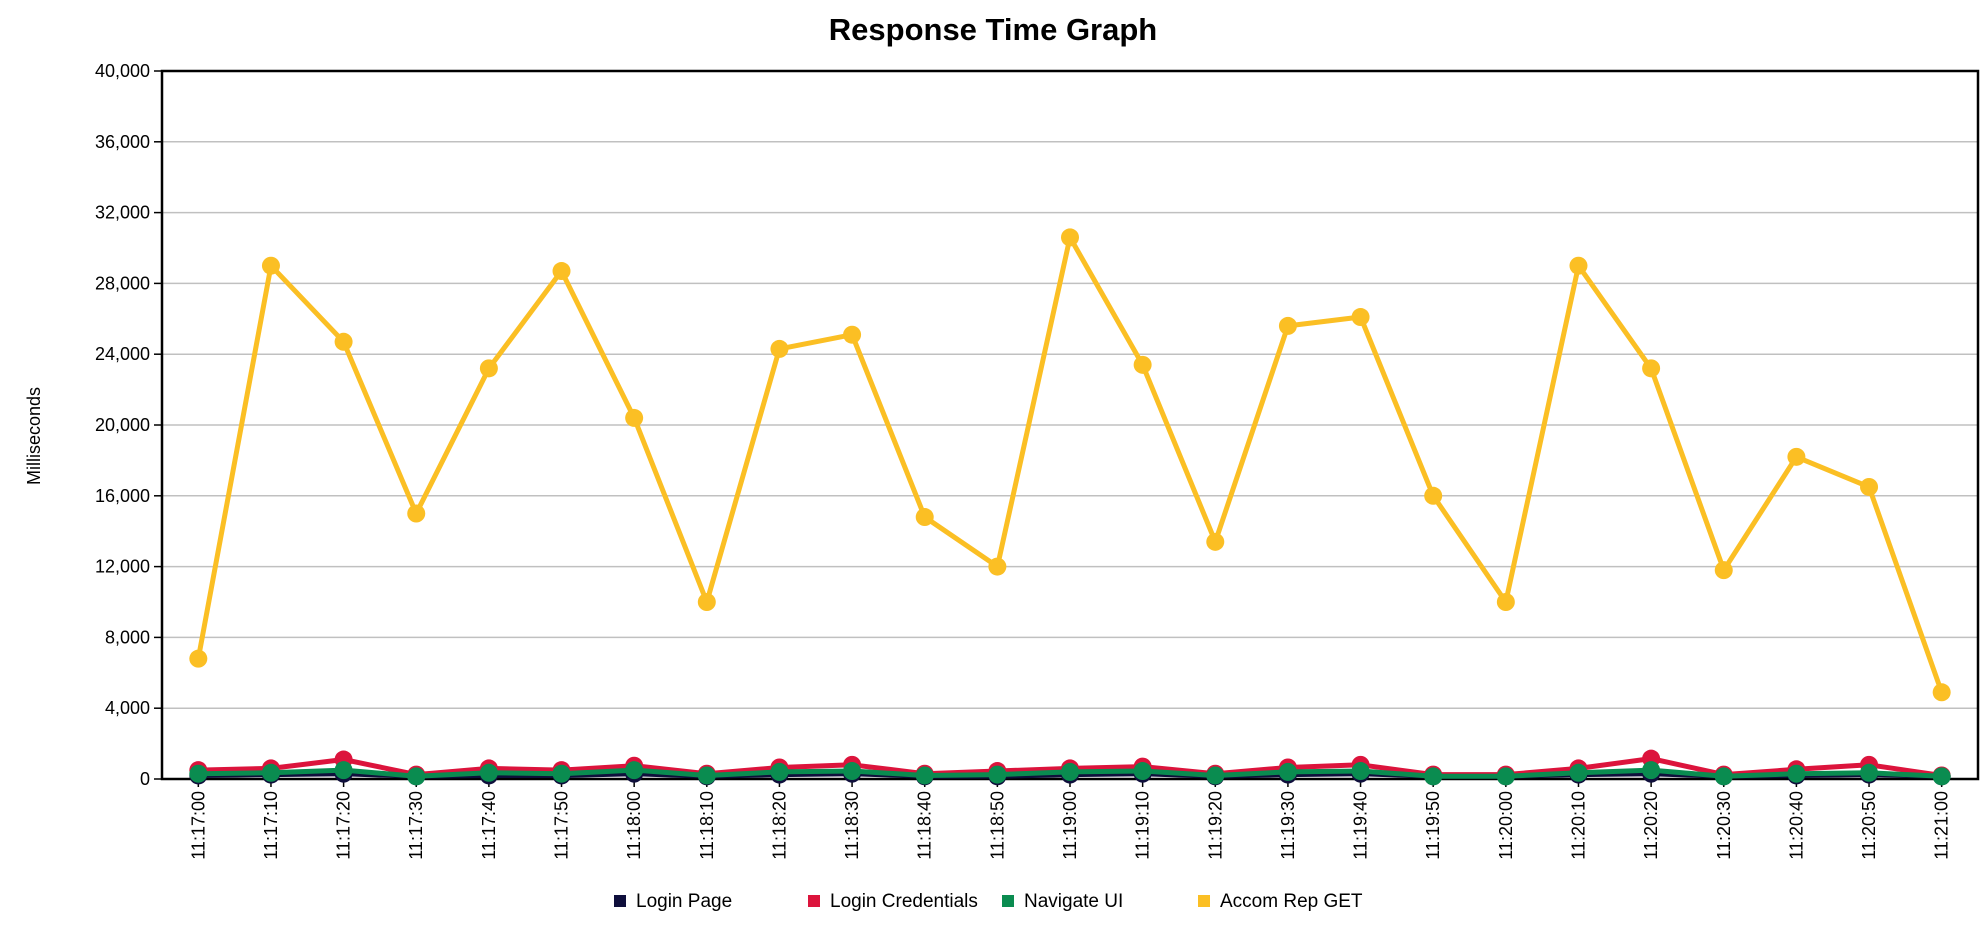 The height and width of the screenshot is (936, 1986). What do you see at coordinates (1433, 825) in the screenshot?
I see `x-tick-label: 11:19:50` at bounding box center [1433, 825].